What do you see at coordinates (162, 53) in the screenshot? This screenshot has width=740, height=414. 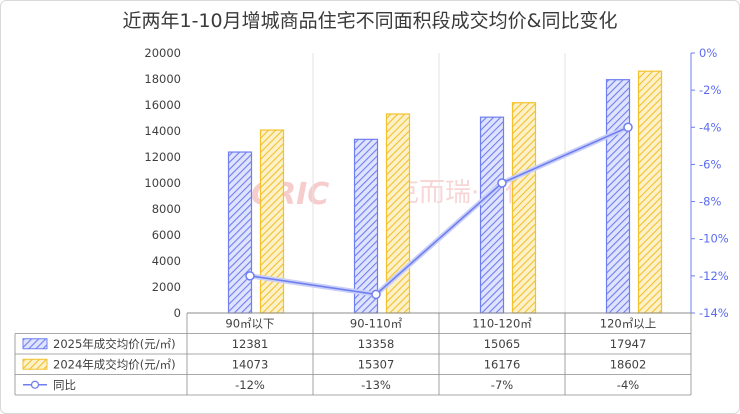 I see `y-tick-label: 20000` at bounding box center [162, 53].